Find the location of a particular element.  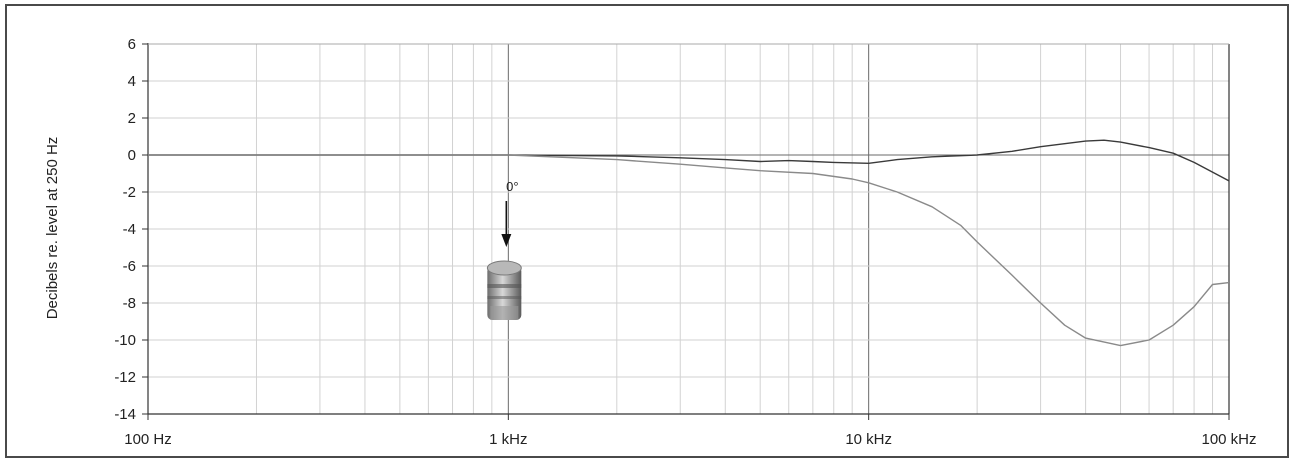

y-tick-label: 4 is located at coordinates (132, 81).